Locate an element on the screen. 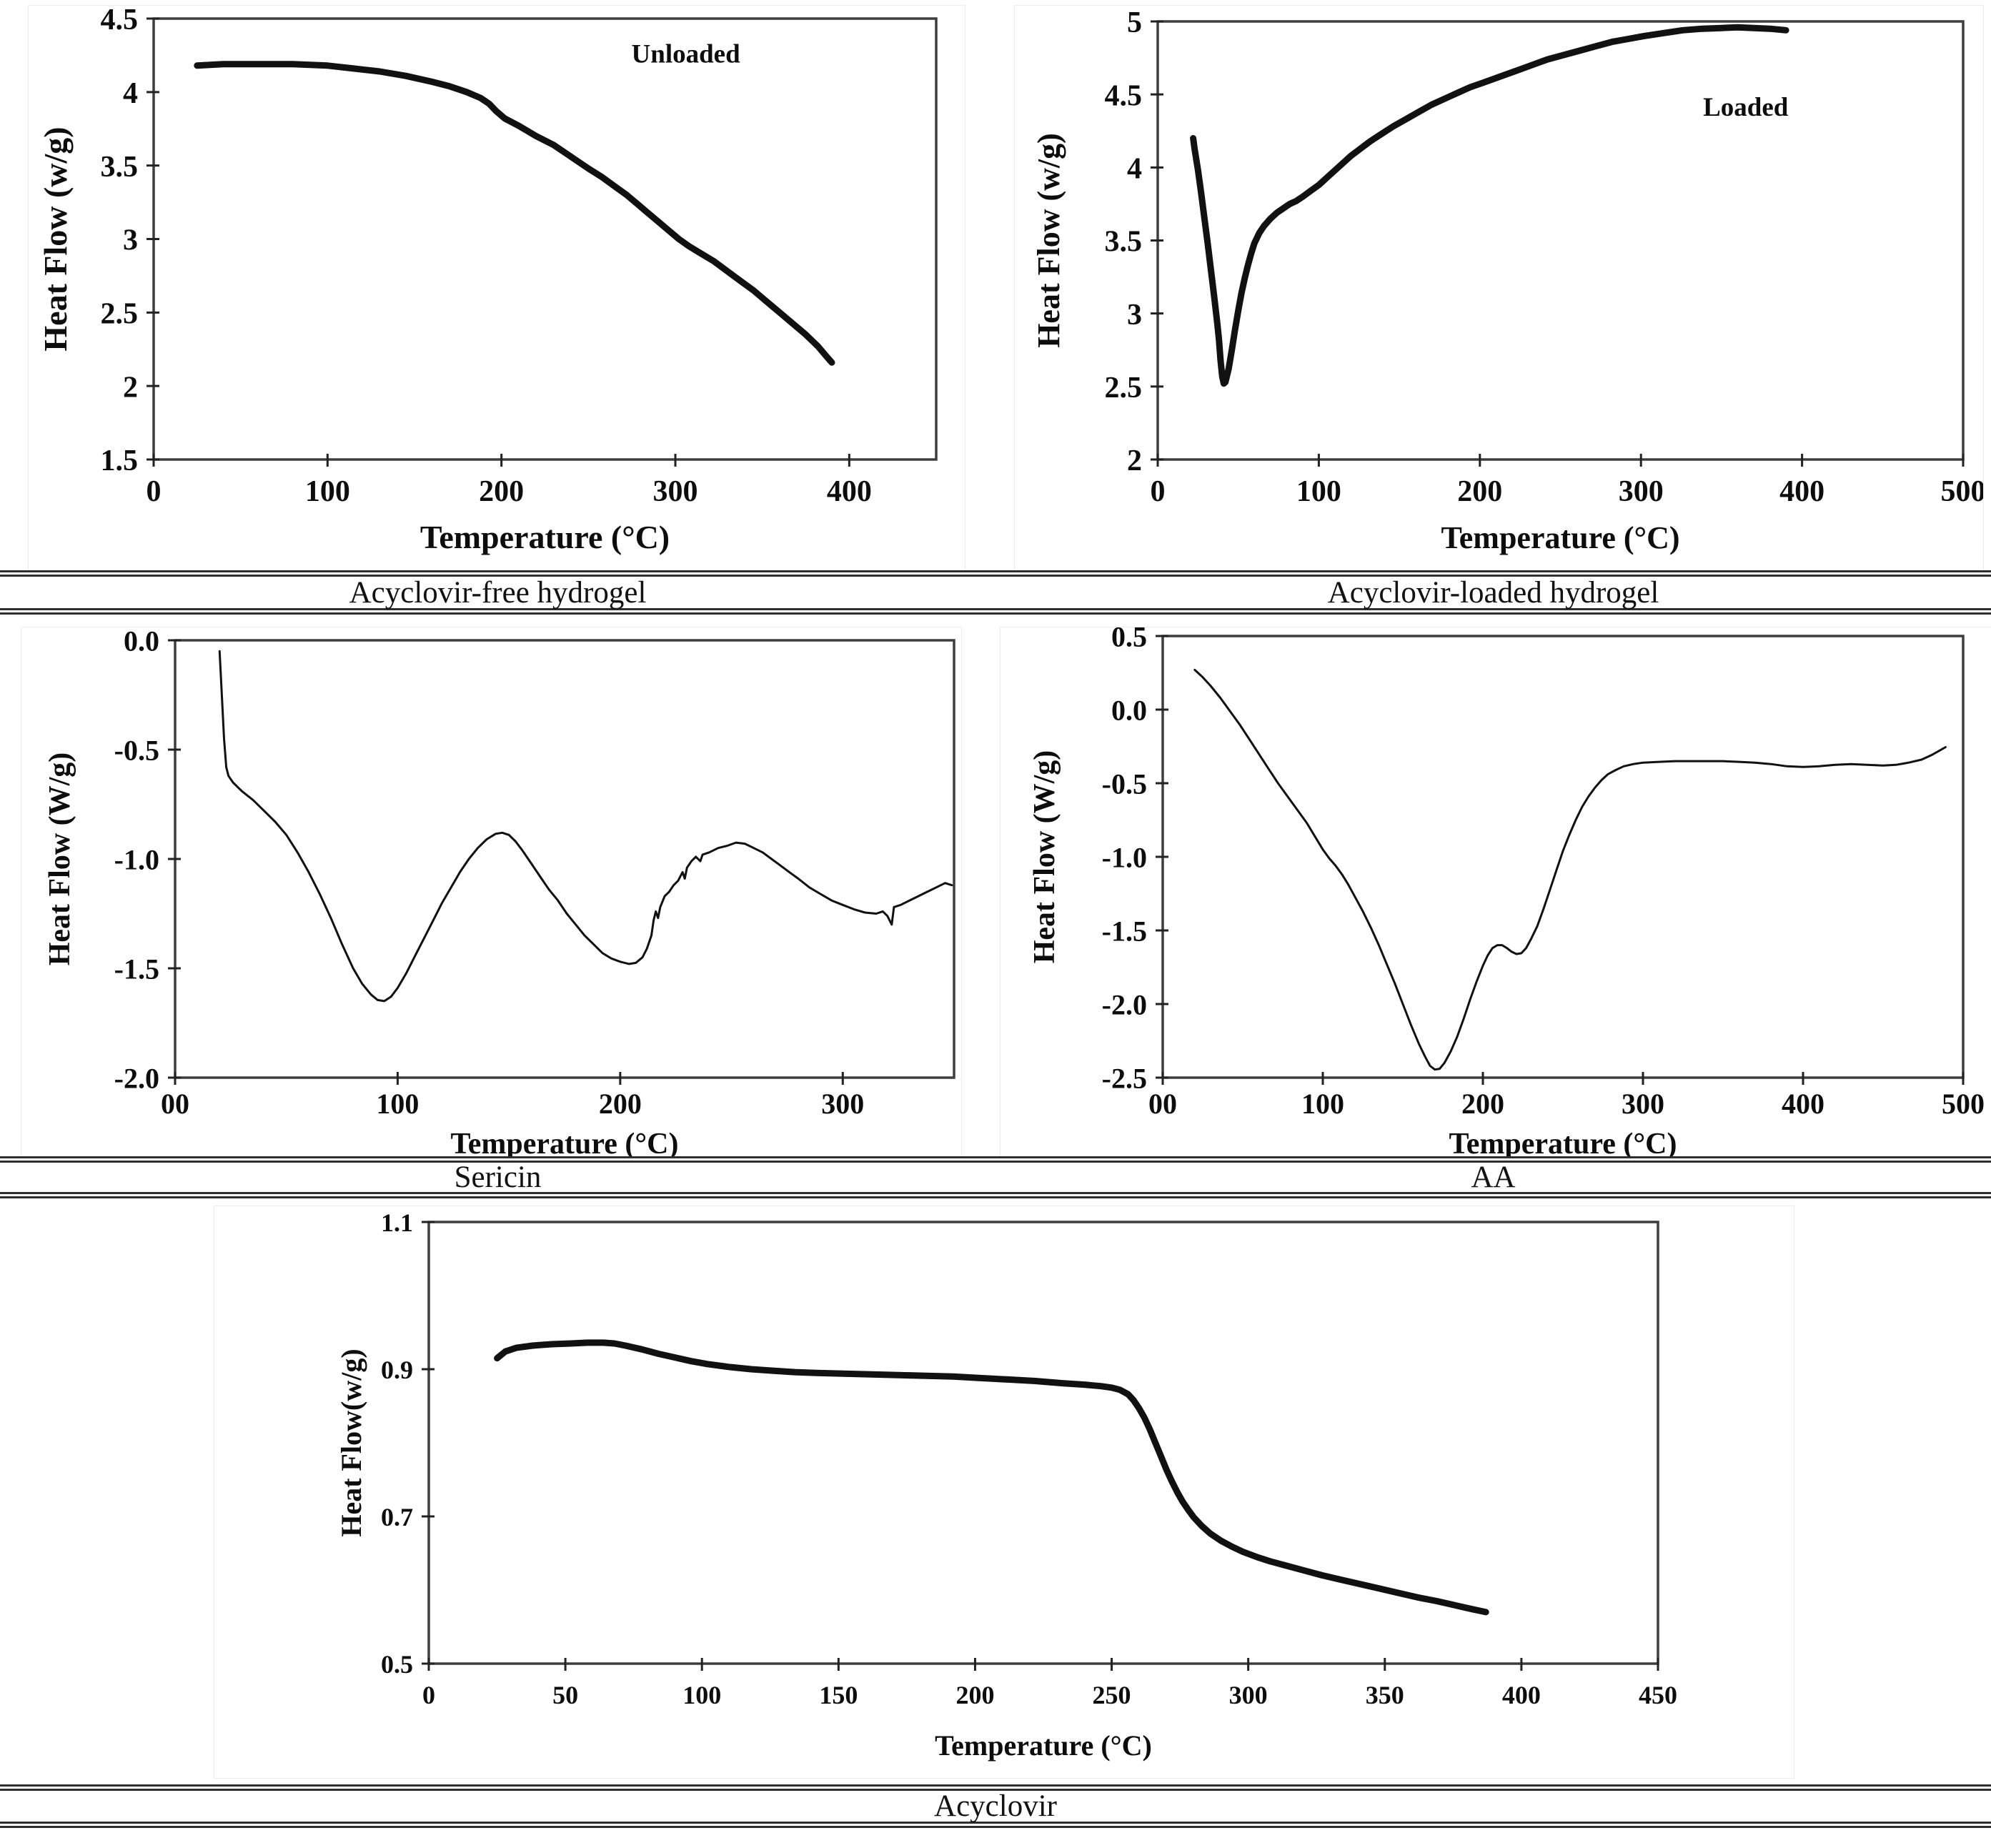 The width and height of the screenshot is (1991, 1848). caption-acyclovir-loaded-hydrogel: Acyclovir-loaded hydrogel is located at coordinates (1493, 592).